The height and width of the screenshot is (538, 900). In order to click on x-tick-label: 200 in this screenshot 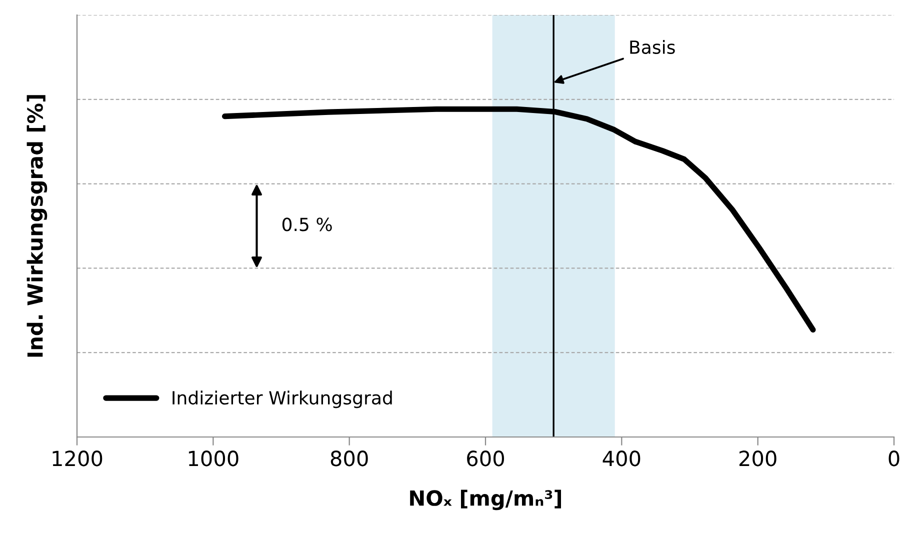, I will do `click(757, 458)`.